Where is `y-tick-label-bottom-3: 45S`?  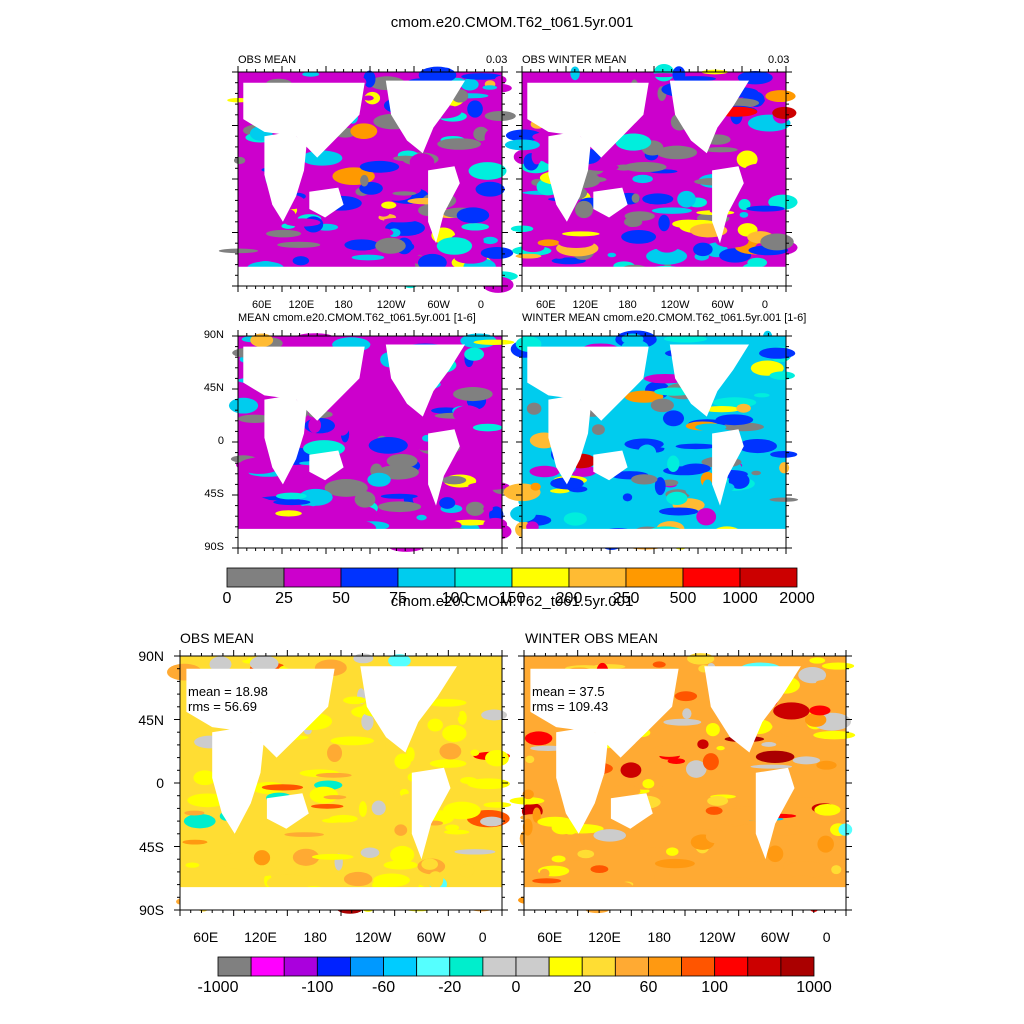
y-tick-label-bottom-3: 45S is located at coordinates (151, 846).